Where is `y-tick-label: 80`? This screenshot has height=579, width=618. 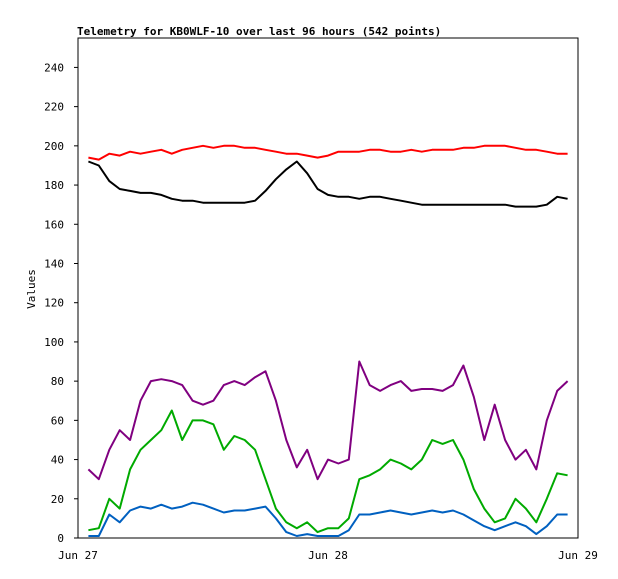
y-tick-label: 80 is located at coordinates (57, 381).